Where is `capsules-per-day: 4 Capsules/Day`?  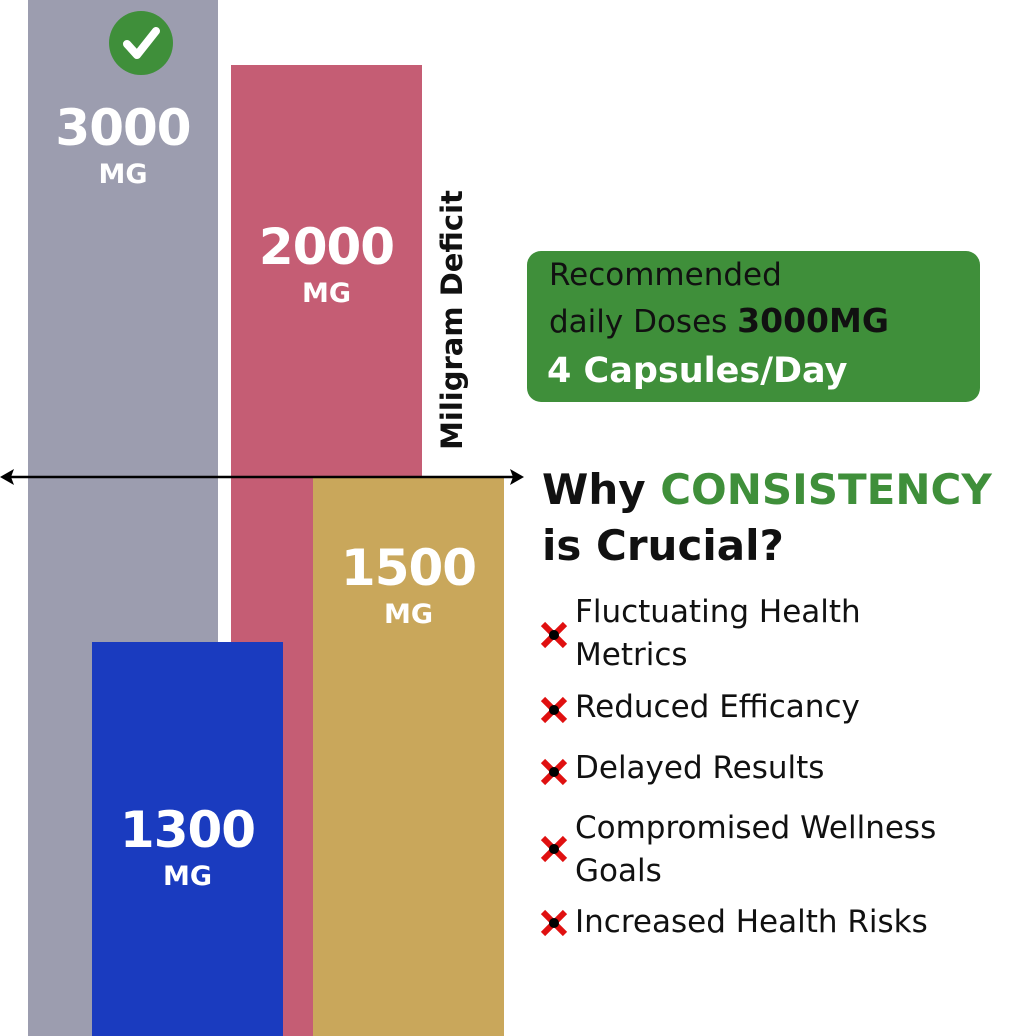
capsules-per-day: 4 Capsules/Day is located at coordinates (697, 371).